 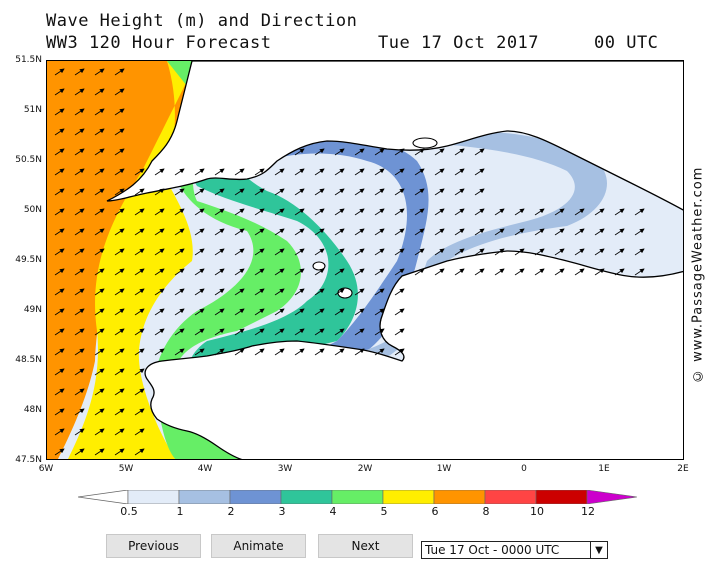 What do you see at coordinates (358, 497) in the screenshot?
I see `color-legend-bar` at bounding box center [358, 497].